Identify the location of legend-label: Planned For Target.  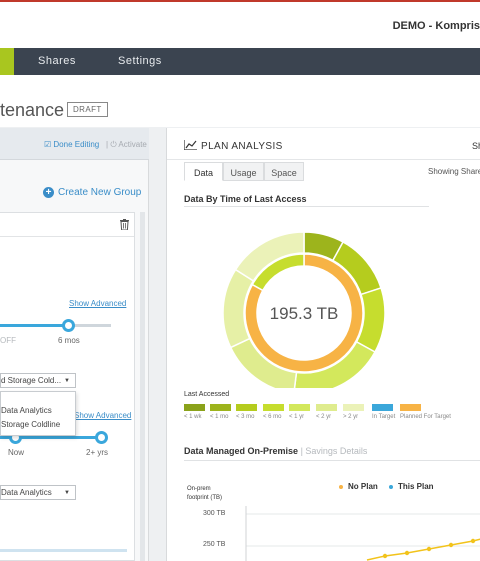
(425, 417).